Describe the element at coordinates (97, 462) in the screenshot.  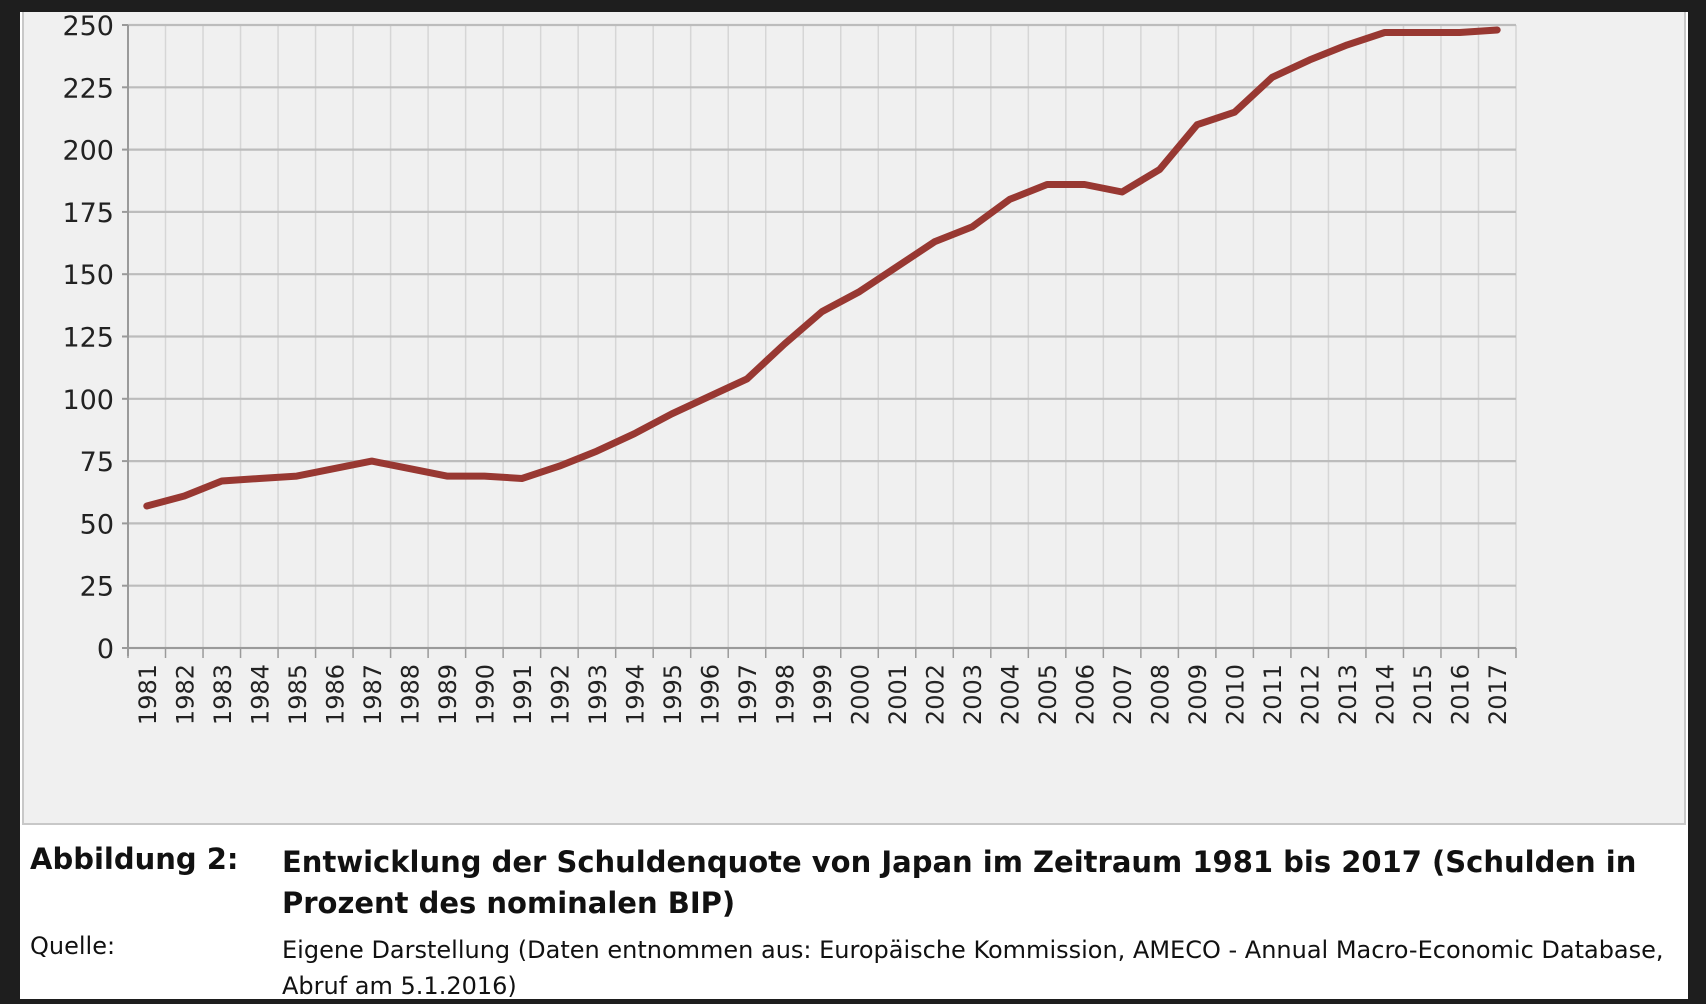
I see `y-tick-label: 75` at that location.